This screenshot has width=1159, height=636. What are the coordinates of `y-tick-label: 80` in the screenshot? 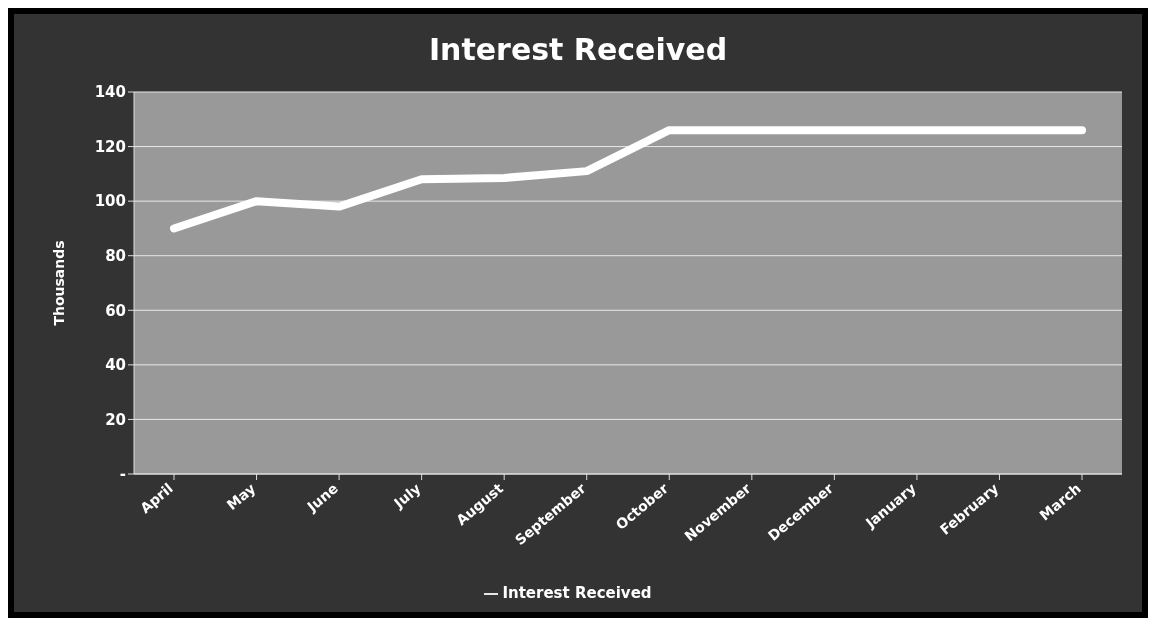 It's located at (115, 256).